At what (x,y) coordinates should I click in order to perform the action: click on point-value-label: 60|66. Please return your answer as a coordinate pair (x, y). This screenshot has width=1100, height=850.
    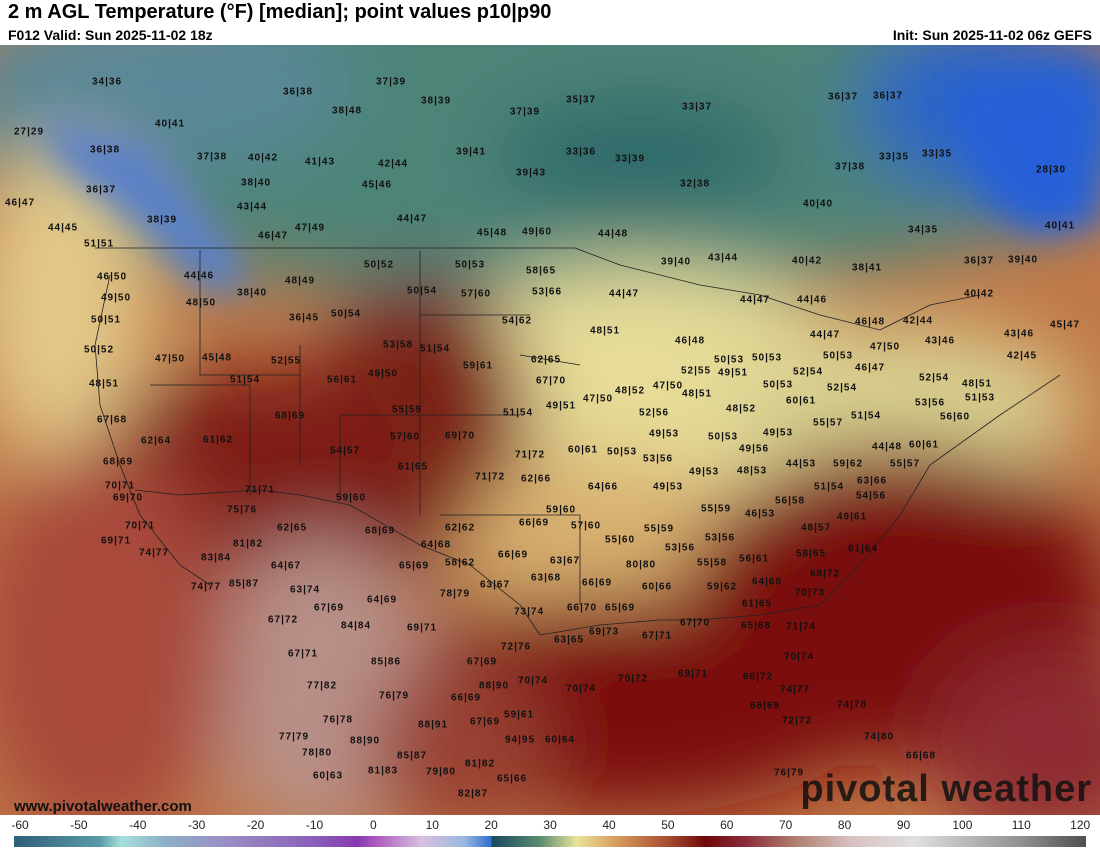
    Looking at the image, I should click on (657, 587).